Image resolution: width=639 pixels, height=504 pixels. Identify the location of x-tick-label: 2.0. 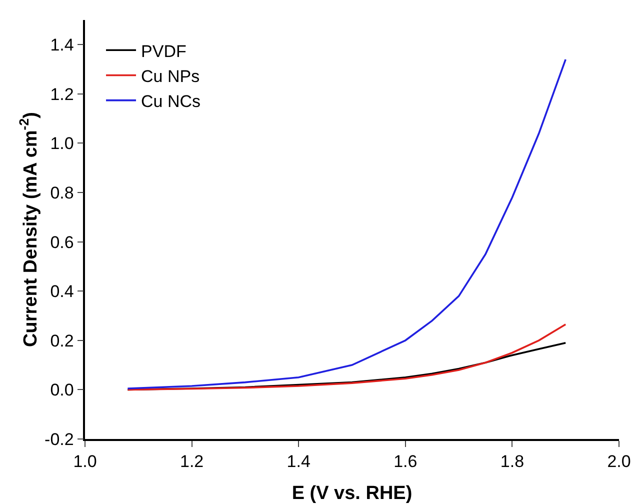
(619, 462).